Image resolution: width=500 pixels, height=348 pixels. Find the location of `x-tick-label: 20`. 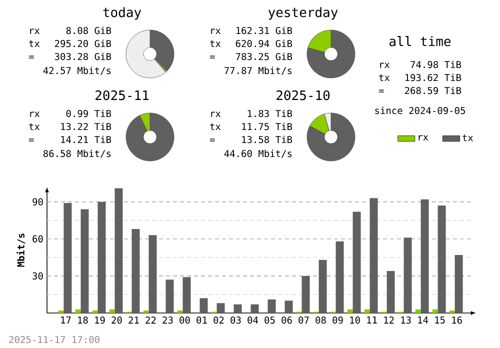

x-tick-label: 20 is located at coordinates (117, 320).